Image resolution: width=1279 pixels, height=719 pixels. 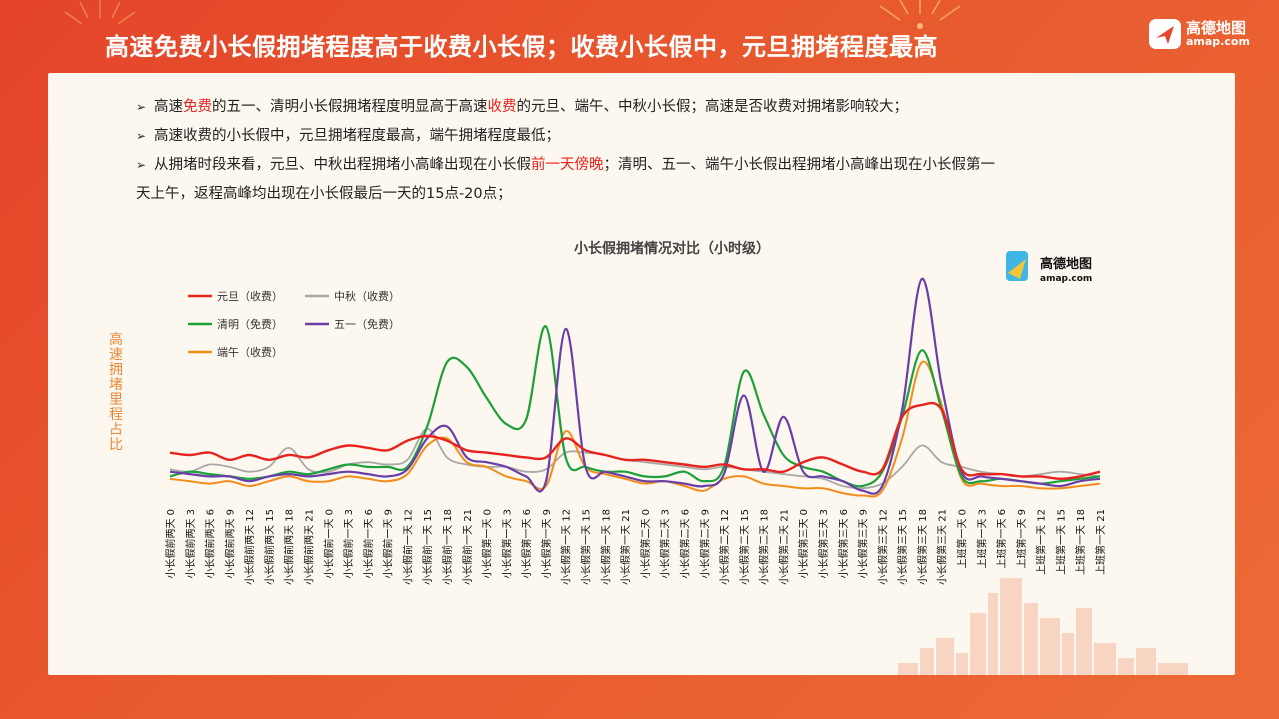 I want to click on x-tick-label: 小长假第二天 21, so click(x=783, y=547).